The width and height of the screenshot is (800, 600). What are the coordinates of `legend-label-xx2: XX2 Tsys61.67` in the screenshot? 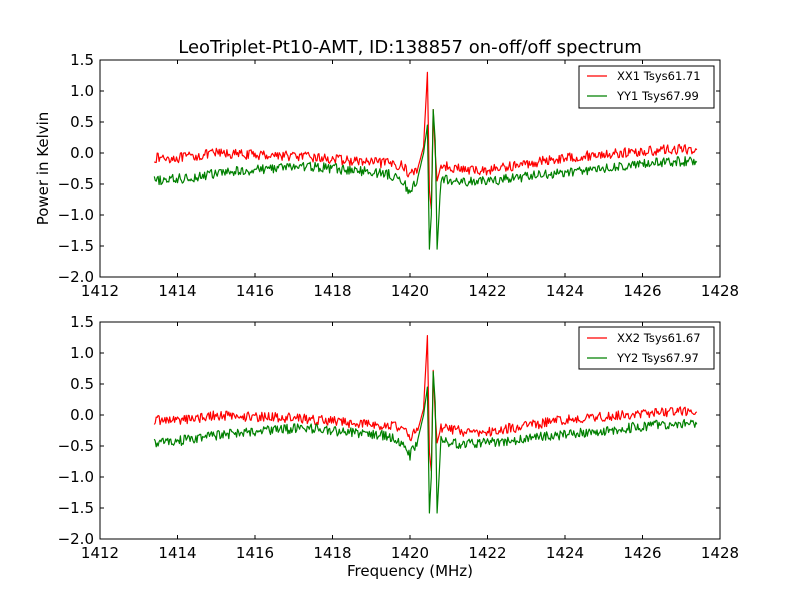 It's located at (659, 338).